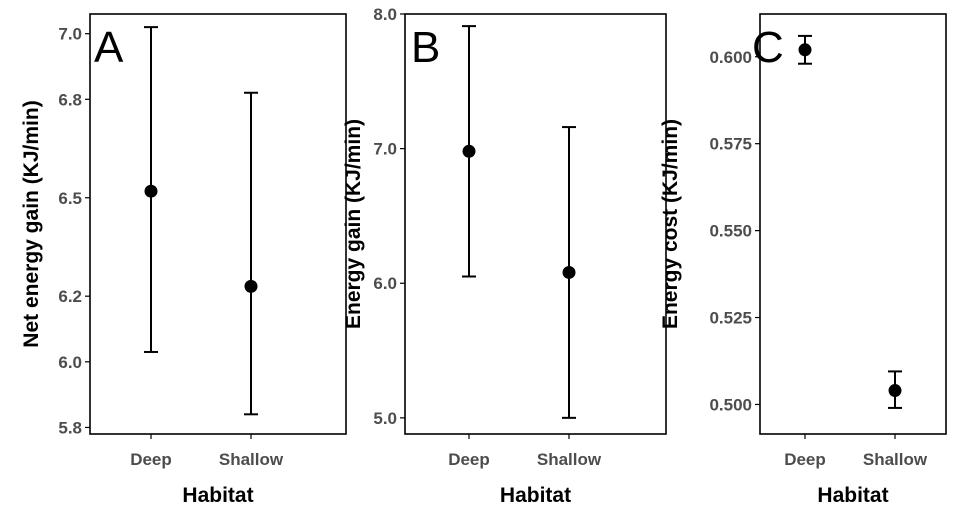  What do you see at coordinates (70, 198) in the screenshot?
I see `y-tick-label: 6.5` at bounding box center [70, 198].